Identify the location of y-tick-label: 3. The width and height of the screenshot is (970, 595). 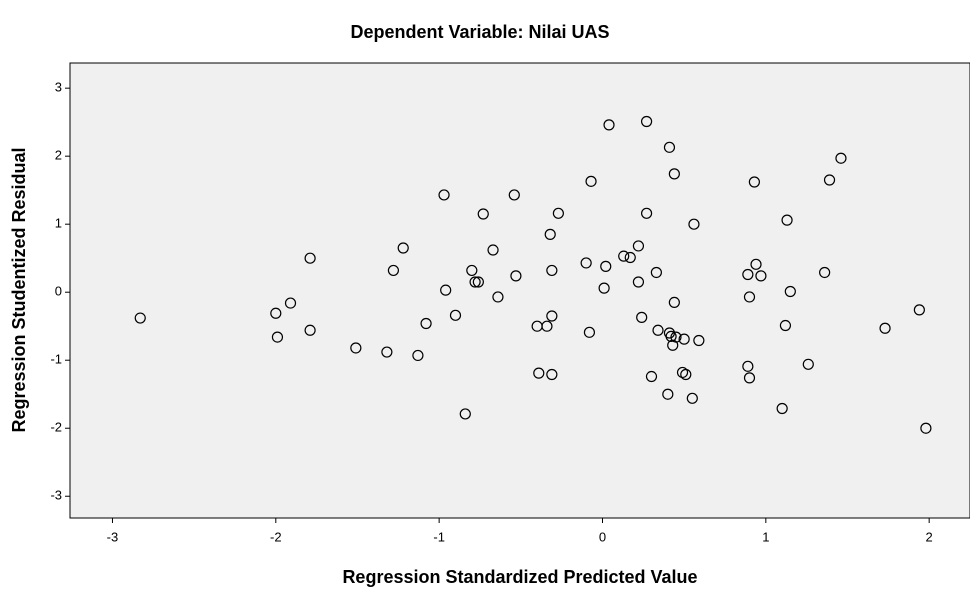
(58, 87).